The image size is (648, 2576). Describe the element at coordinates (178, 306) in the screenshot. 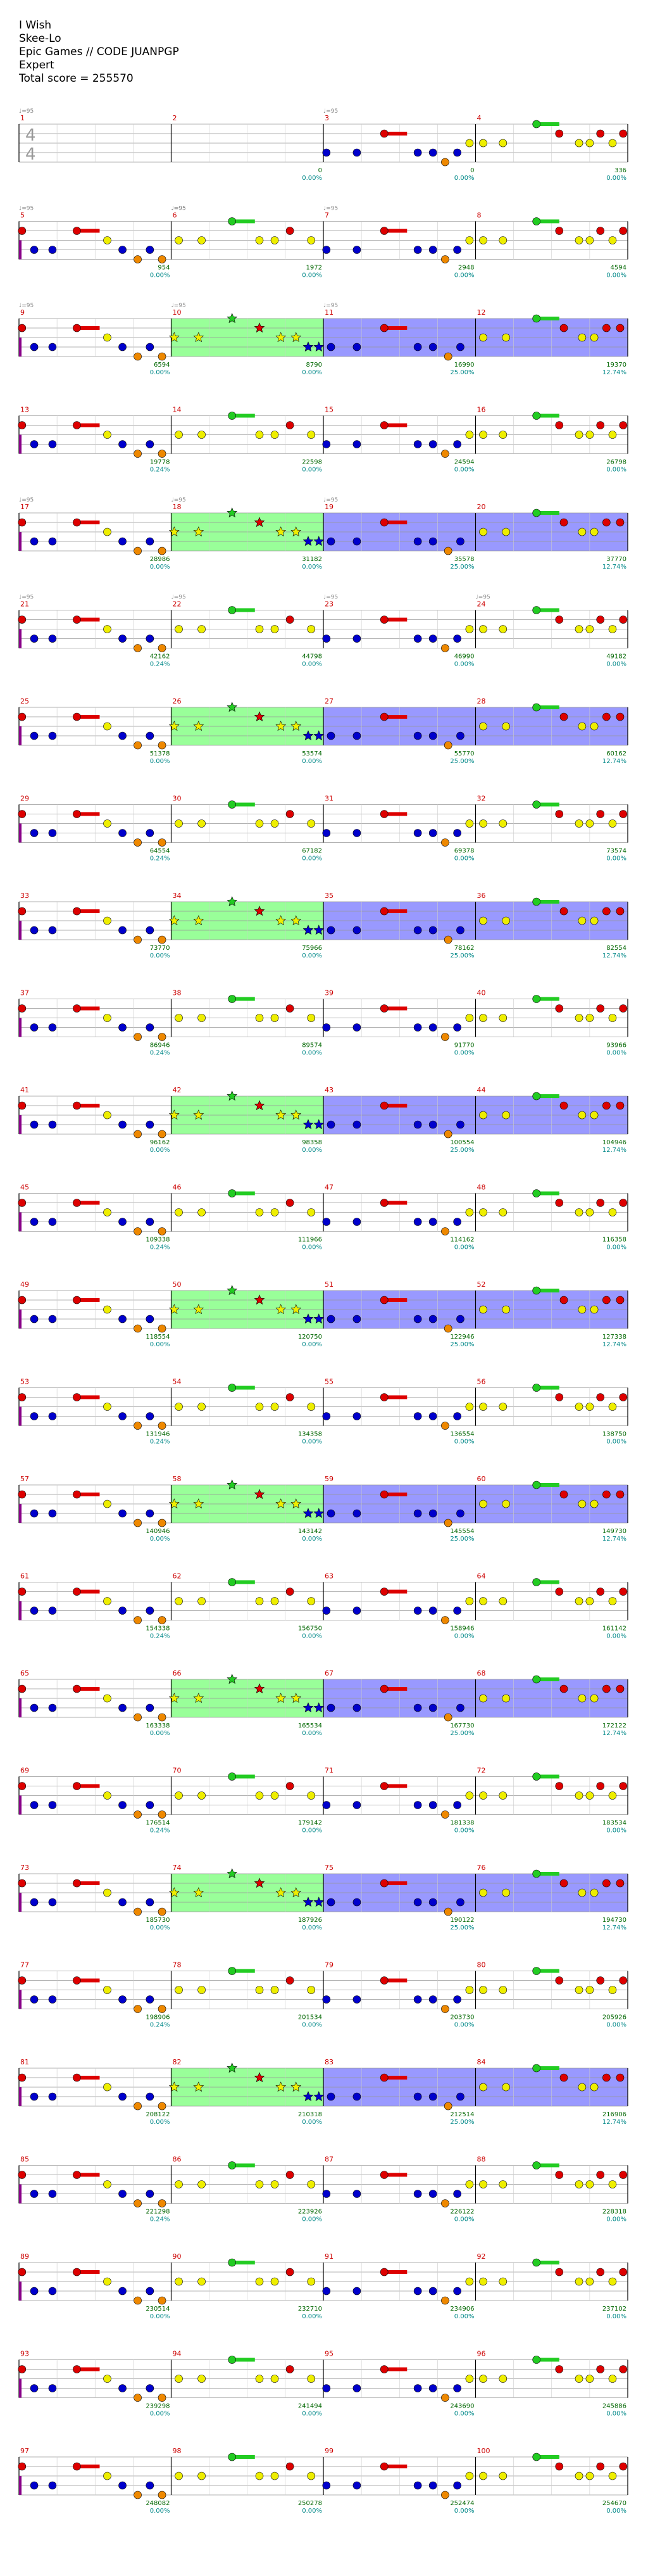

I see `tempo-mark: ♩=95` at that location.